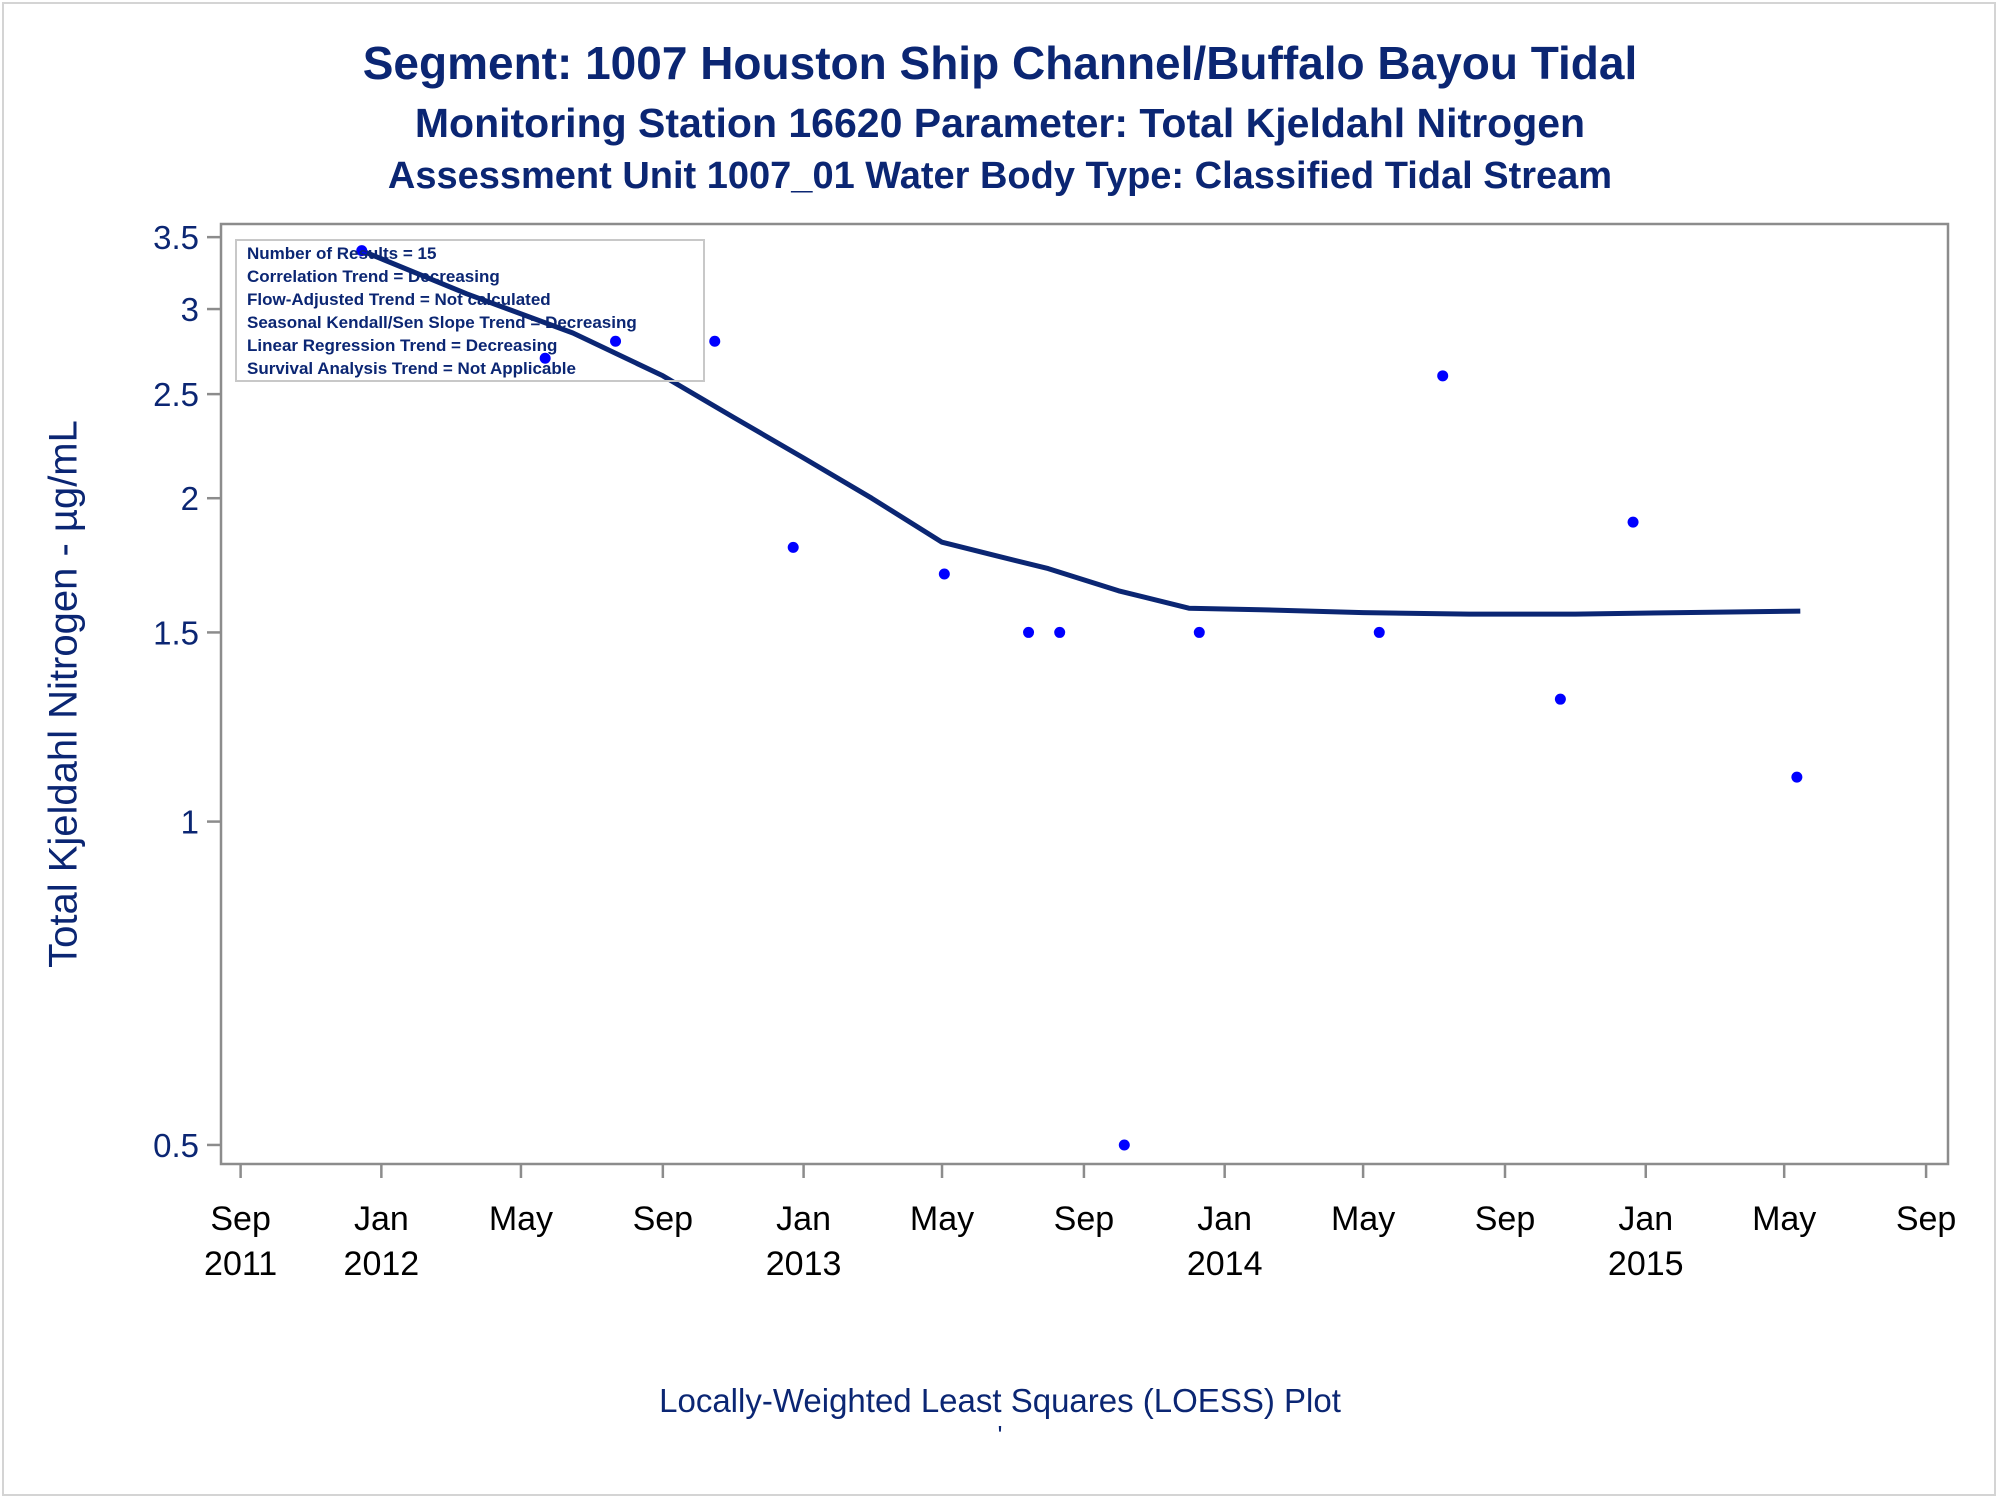  What do you see at coordinates (411, 368) in the screenshot?
I see `inset-line: Survival Analysis Trend = Not Applicable` at bounding box center [411, 368].